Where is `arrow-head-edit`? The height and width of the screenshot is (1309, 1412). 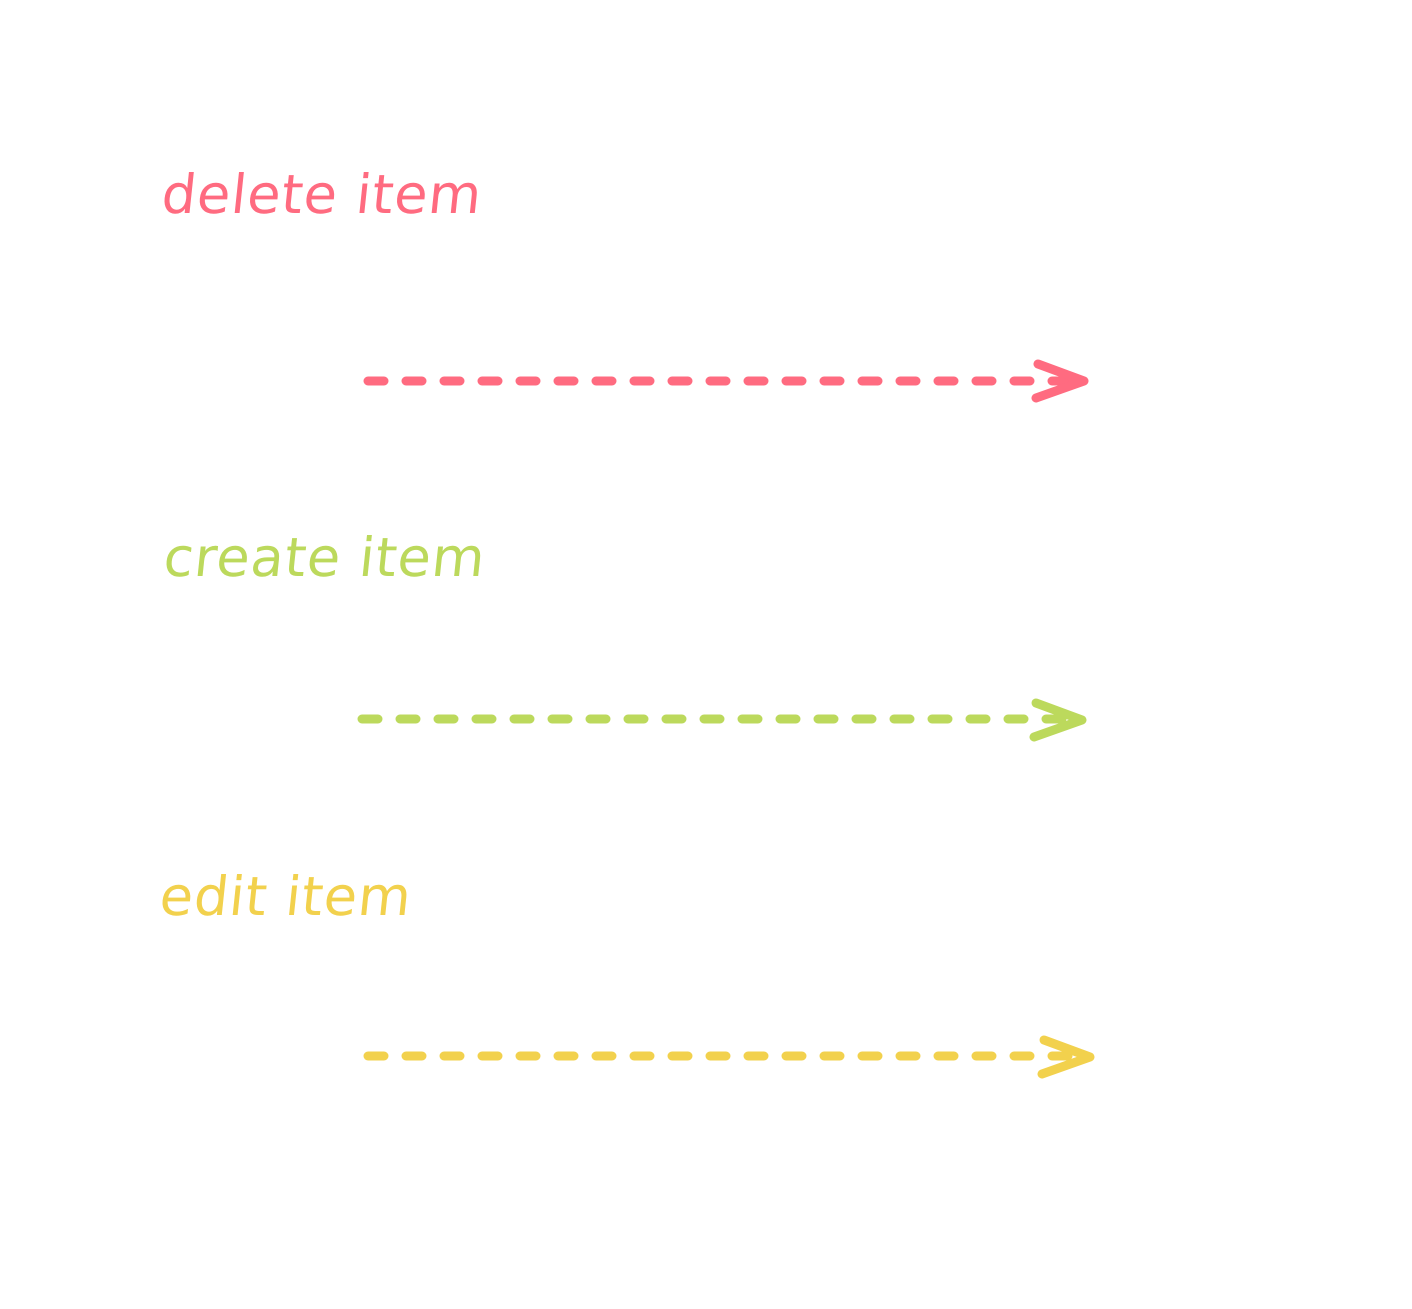
arrow-head-edit is located at coordinates (1066, 1057).